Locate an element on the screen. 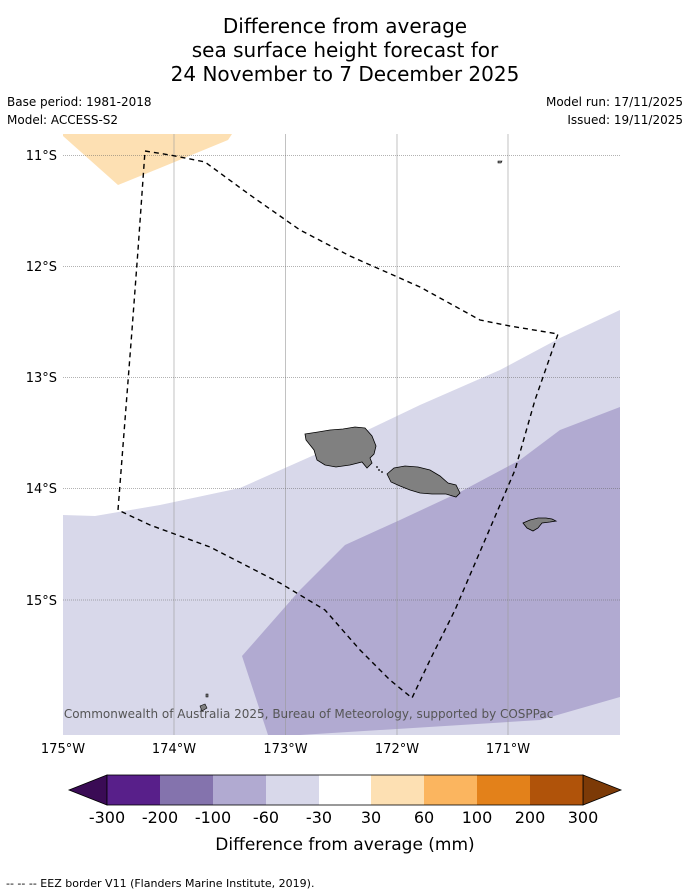 The width and height of the screenshot is (690, 896). colorbar-tick-3: -100 is located at coordinates (213, 817).